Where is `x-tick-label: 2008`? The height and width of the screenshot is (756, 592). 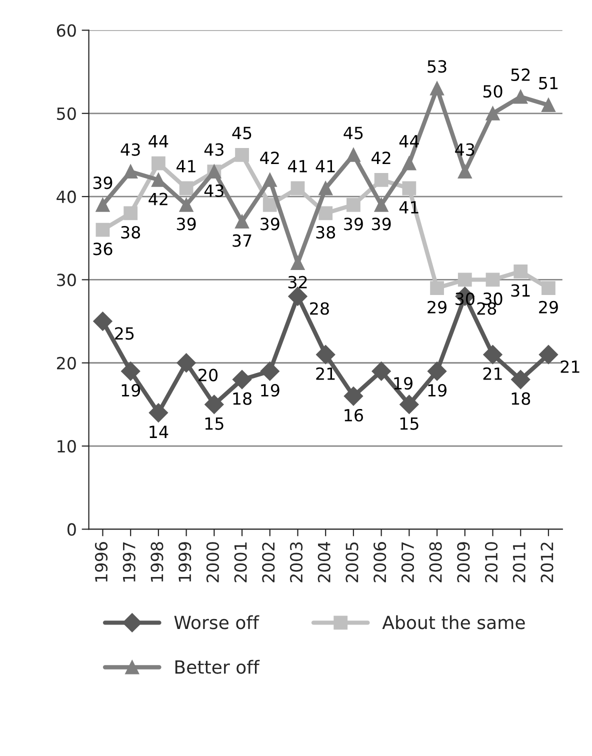
x-tick-label: 2008 is located at coordinates (435, 562).